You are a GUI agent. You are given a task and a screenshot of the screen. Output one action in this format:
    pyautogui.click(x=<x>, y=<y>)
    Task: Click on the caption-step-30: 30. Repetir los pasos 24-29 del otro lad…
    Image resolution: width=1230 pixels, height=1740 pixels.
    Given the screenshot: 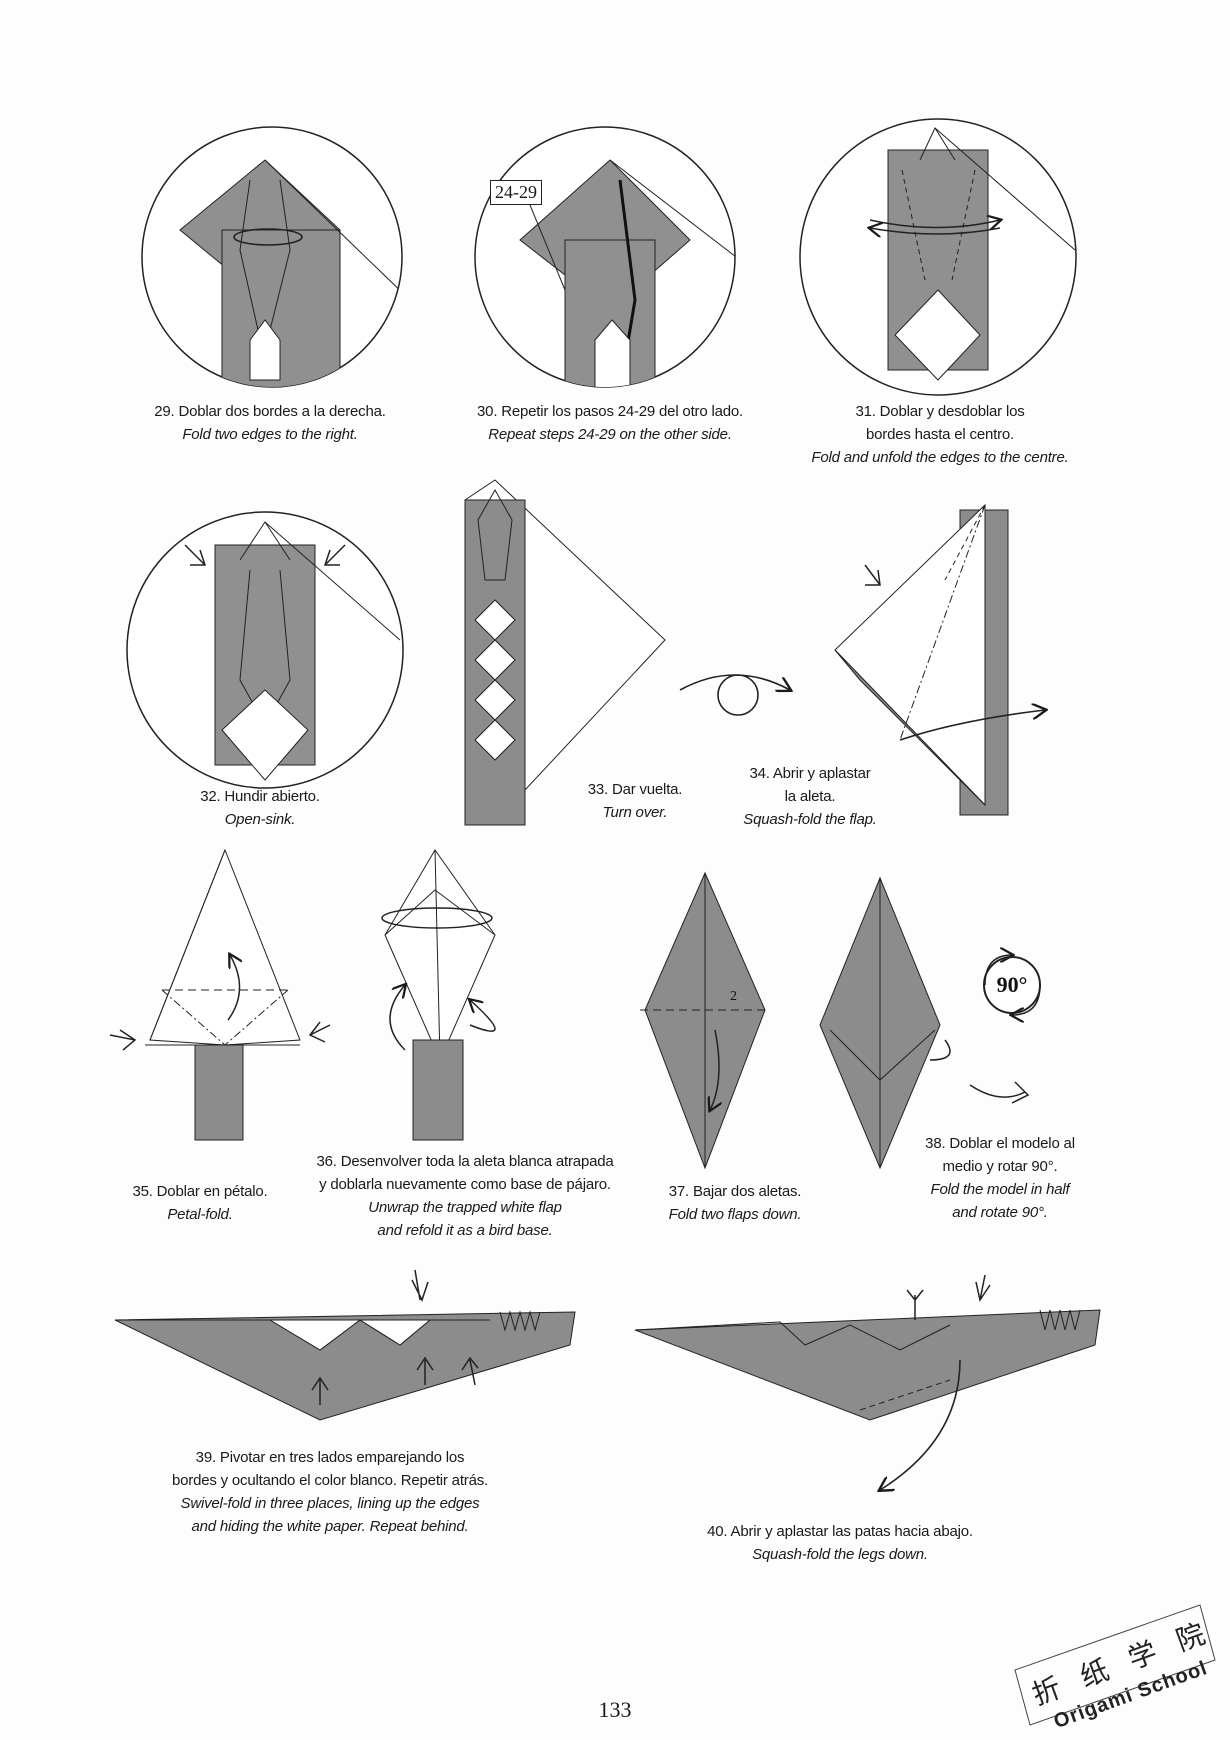 What is the action you would take?
    pyautogui.click(x=610, y=423)
    